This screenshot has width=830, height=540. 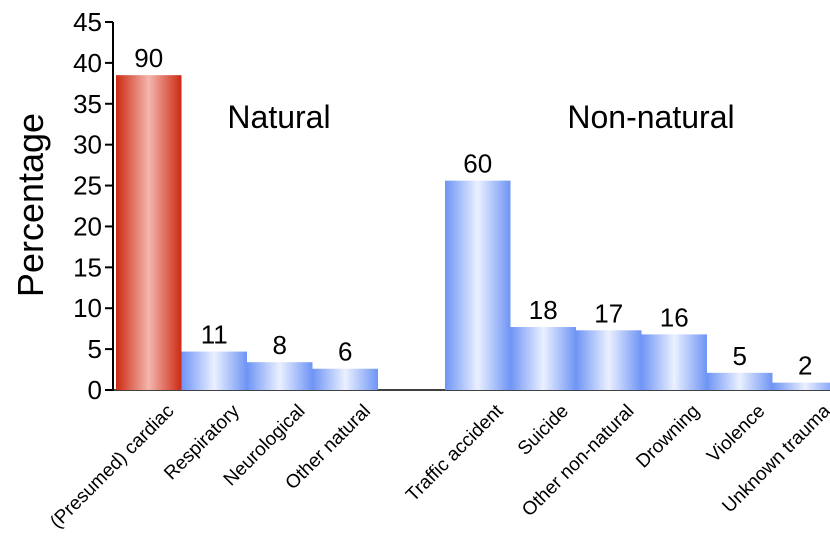 What do you see at coordinates (608, 313) in the screenshot?
I see `data-label: 17` at bounding box center [608, 313].